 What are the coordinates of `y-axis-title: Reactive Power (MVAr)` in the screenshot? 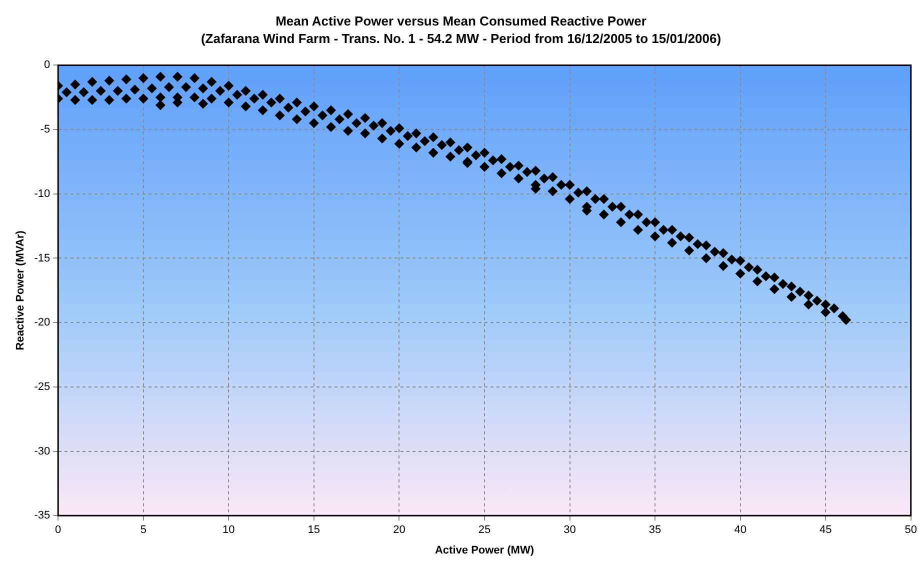 It's located at (20, 290).